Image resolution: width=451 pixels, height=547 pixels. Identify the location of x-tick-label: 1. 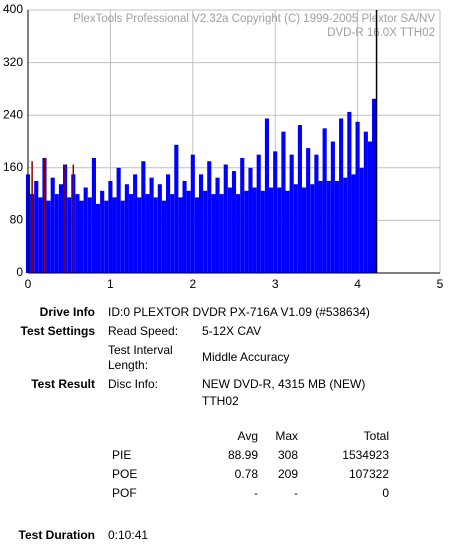
(110, 284).